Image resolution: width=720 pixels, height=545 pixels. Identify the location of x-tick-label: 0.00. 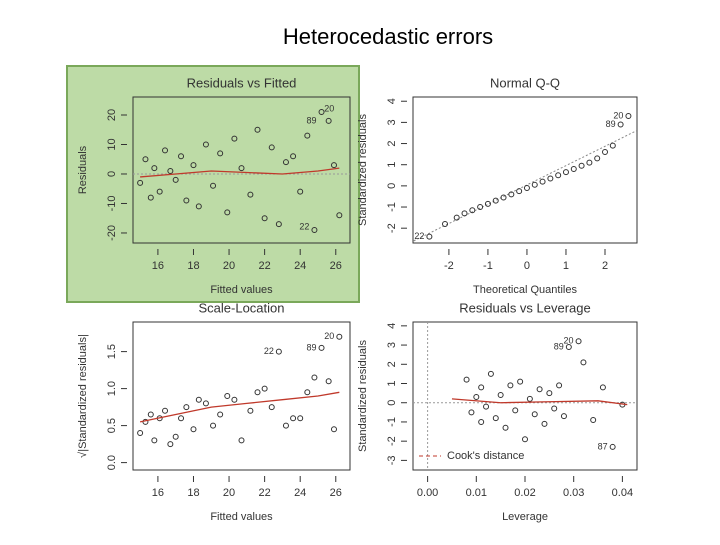
(427, 493).